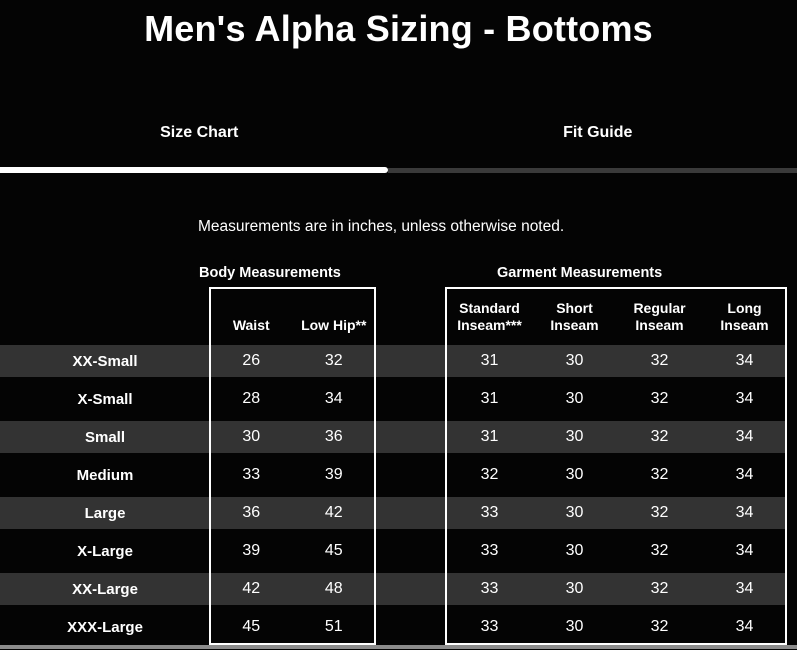 The width and height of the screenshot is (797, 650). I want to click on column-header-long-inseam: Long Inseam, so click(744, 317).